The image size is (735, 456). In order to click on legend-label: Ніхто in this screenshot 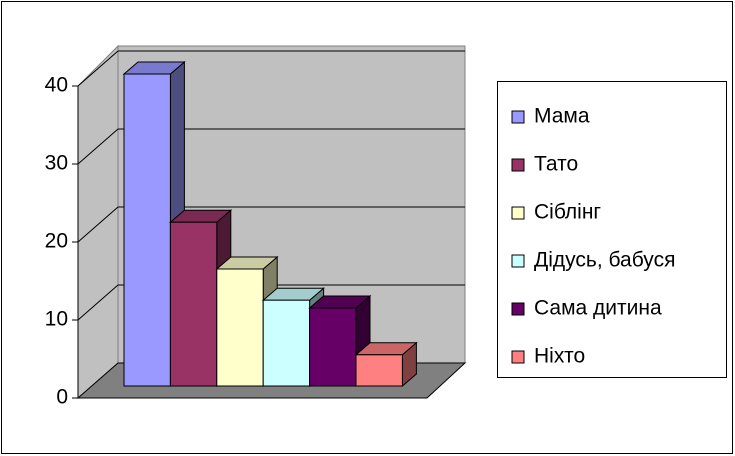, I will do `click(559, 356)`.